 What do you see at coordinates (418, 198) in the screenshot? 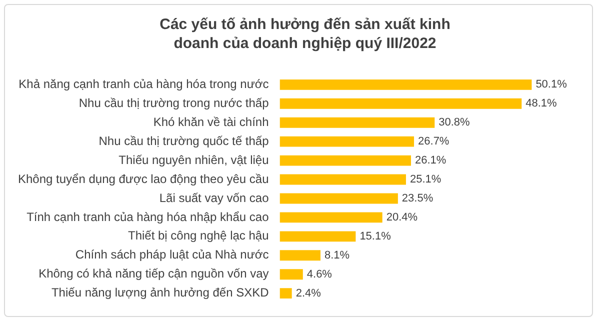
I see `data-label: 23.5%` at bounding box center [418, 198].